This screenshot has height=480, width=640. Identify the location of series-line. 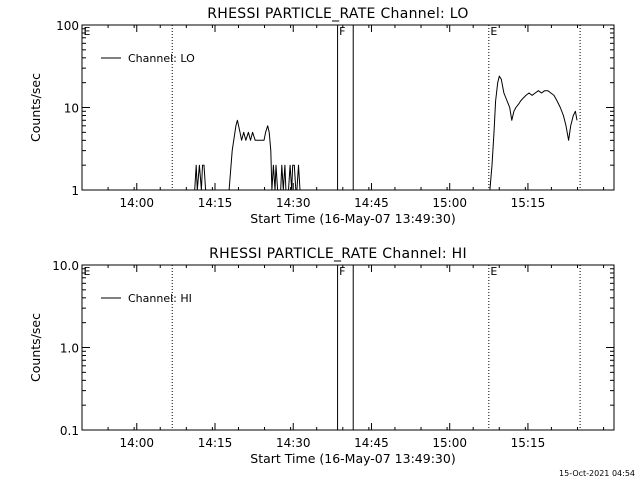
(386, 133).